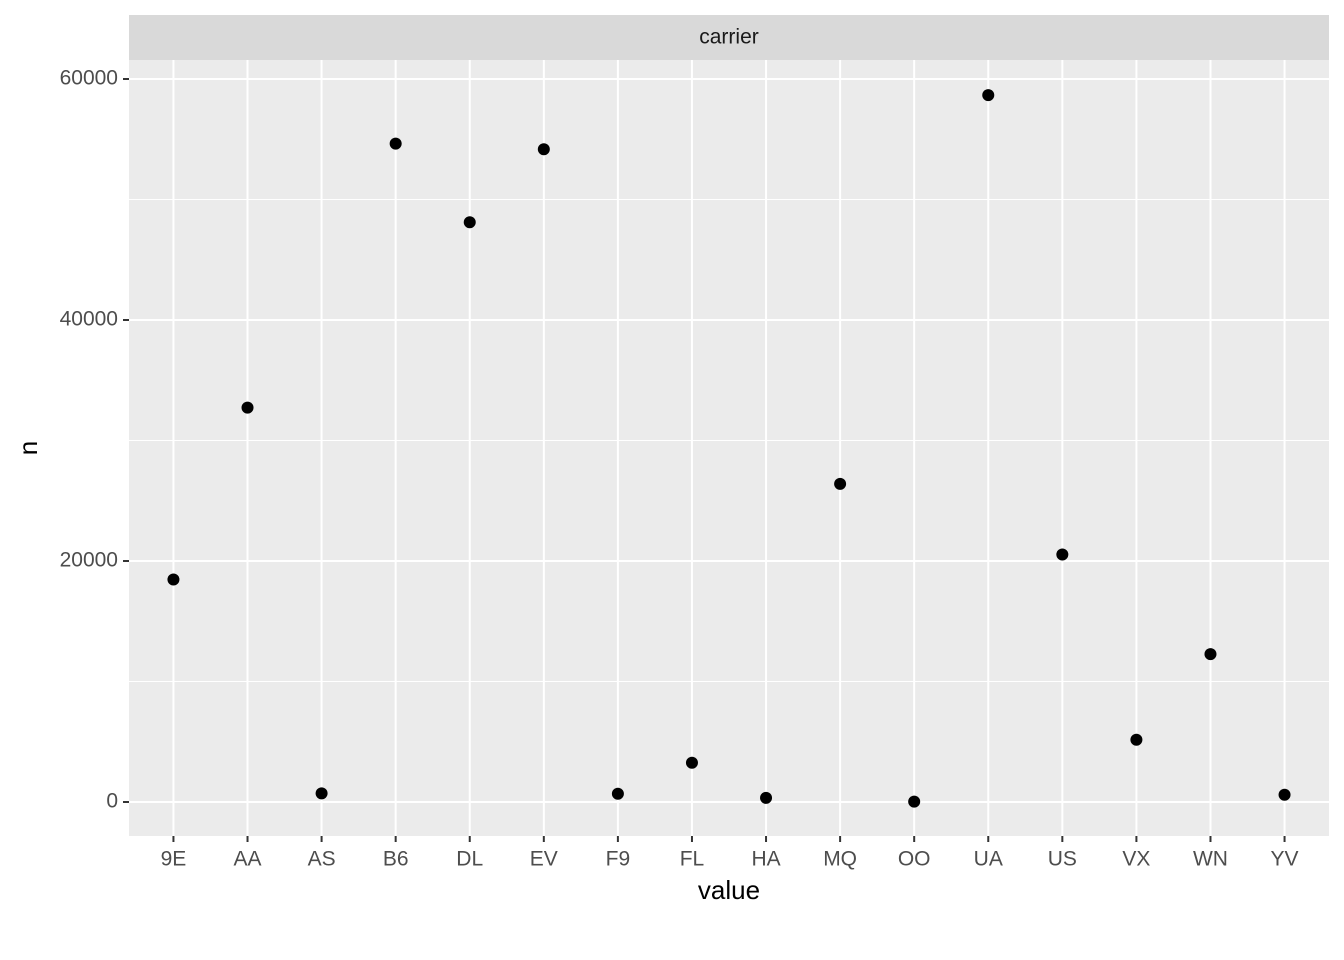 Image resolution: width=1344 pixels, height=960 pixels. I want to click on x-tick-label: MQ, so click(840, 859).